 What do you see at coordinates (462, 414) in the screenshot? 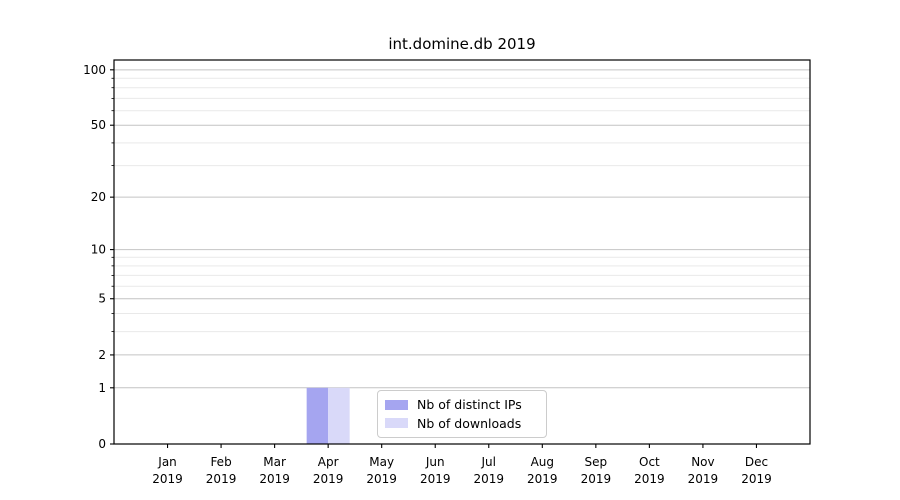
I see `legend: Nb of distinct IPs Nb of downloads` at bounding box center [462, 414].